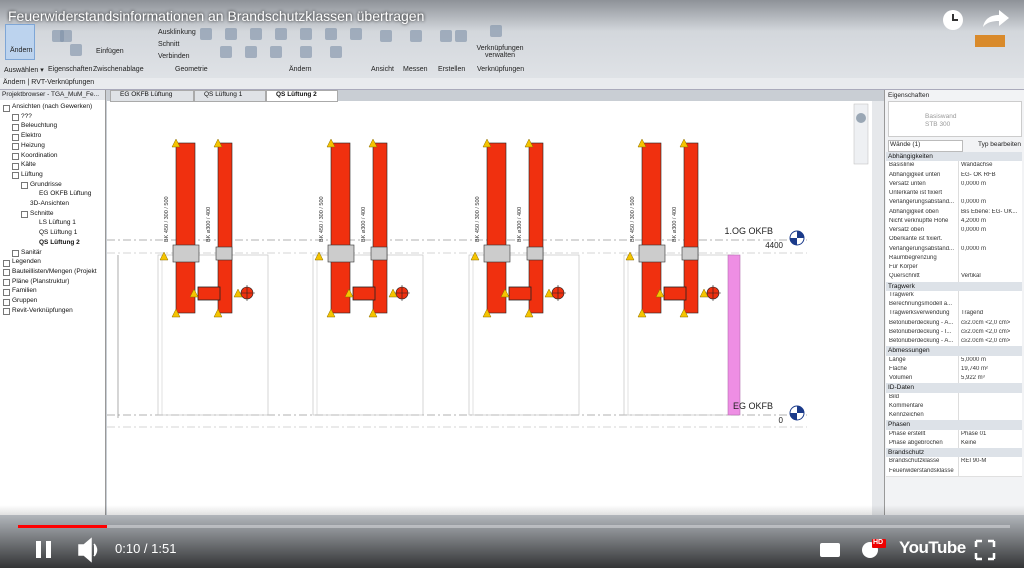  Describe the element at coordinates (42, 310) in the screenshot. I see `tree-item: Revit-Verknüpfungen` at that location.